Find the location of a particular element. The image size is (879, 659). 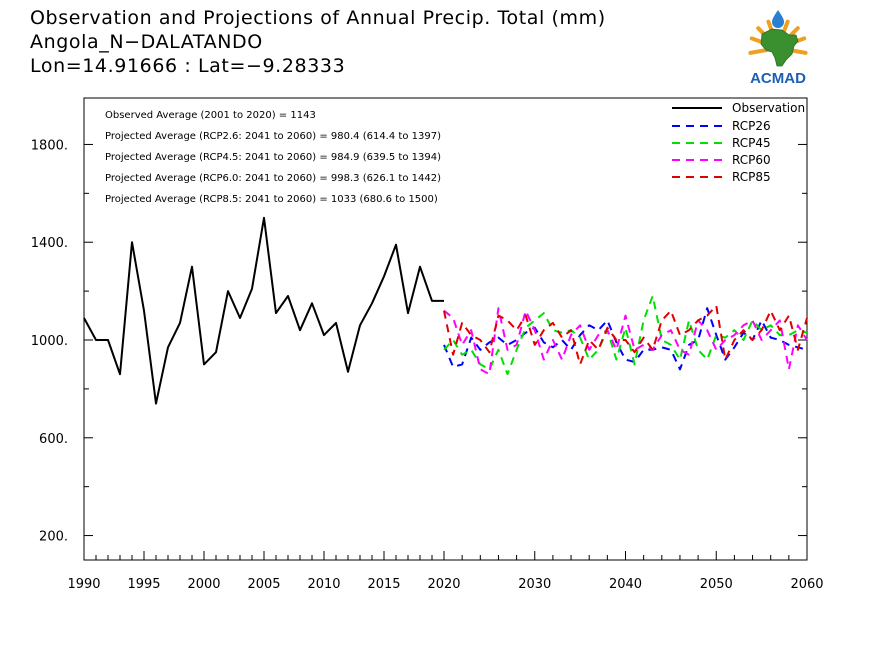

legend-label-rcp85: RCP85 is located at coordinates (751, 177).